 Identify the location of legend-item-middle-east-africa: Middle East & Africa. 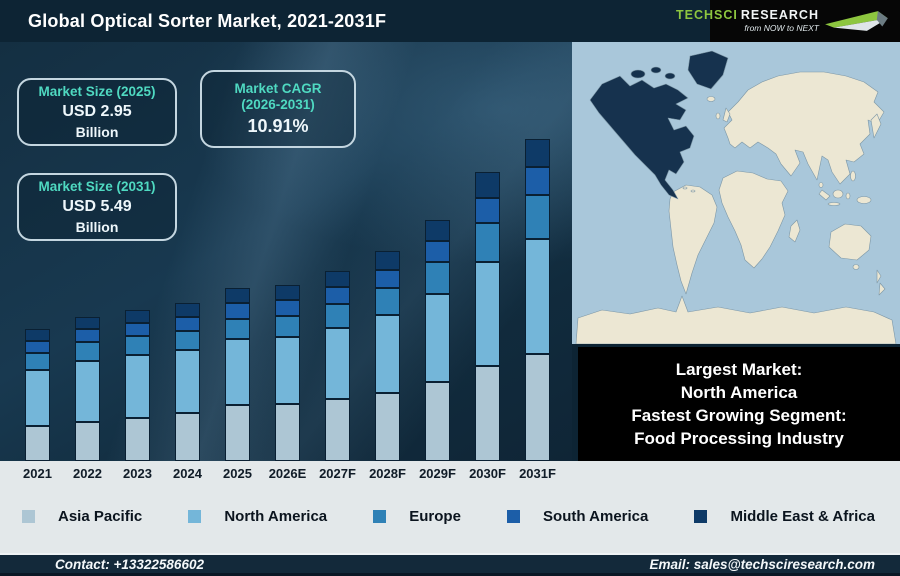
(784, 516).